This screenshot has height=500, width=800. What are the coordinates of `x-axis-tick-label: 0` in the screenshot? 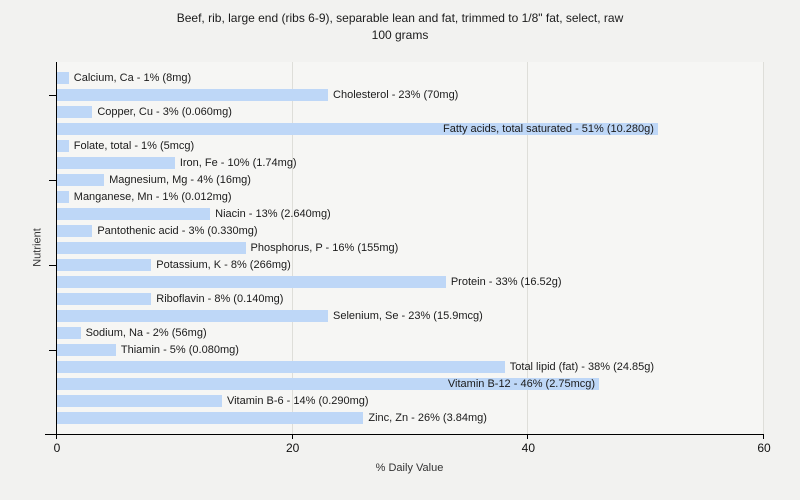 It's located at (57, 448).